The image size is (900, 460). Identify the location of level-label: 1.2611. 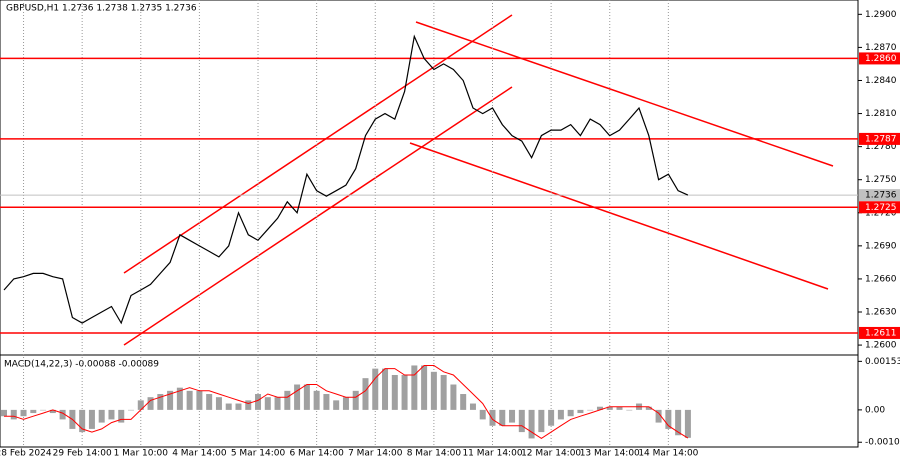
(881, 333).